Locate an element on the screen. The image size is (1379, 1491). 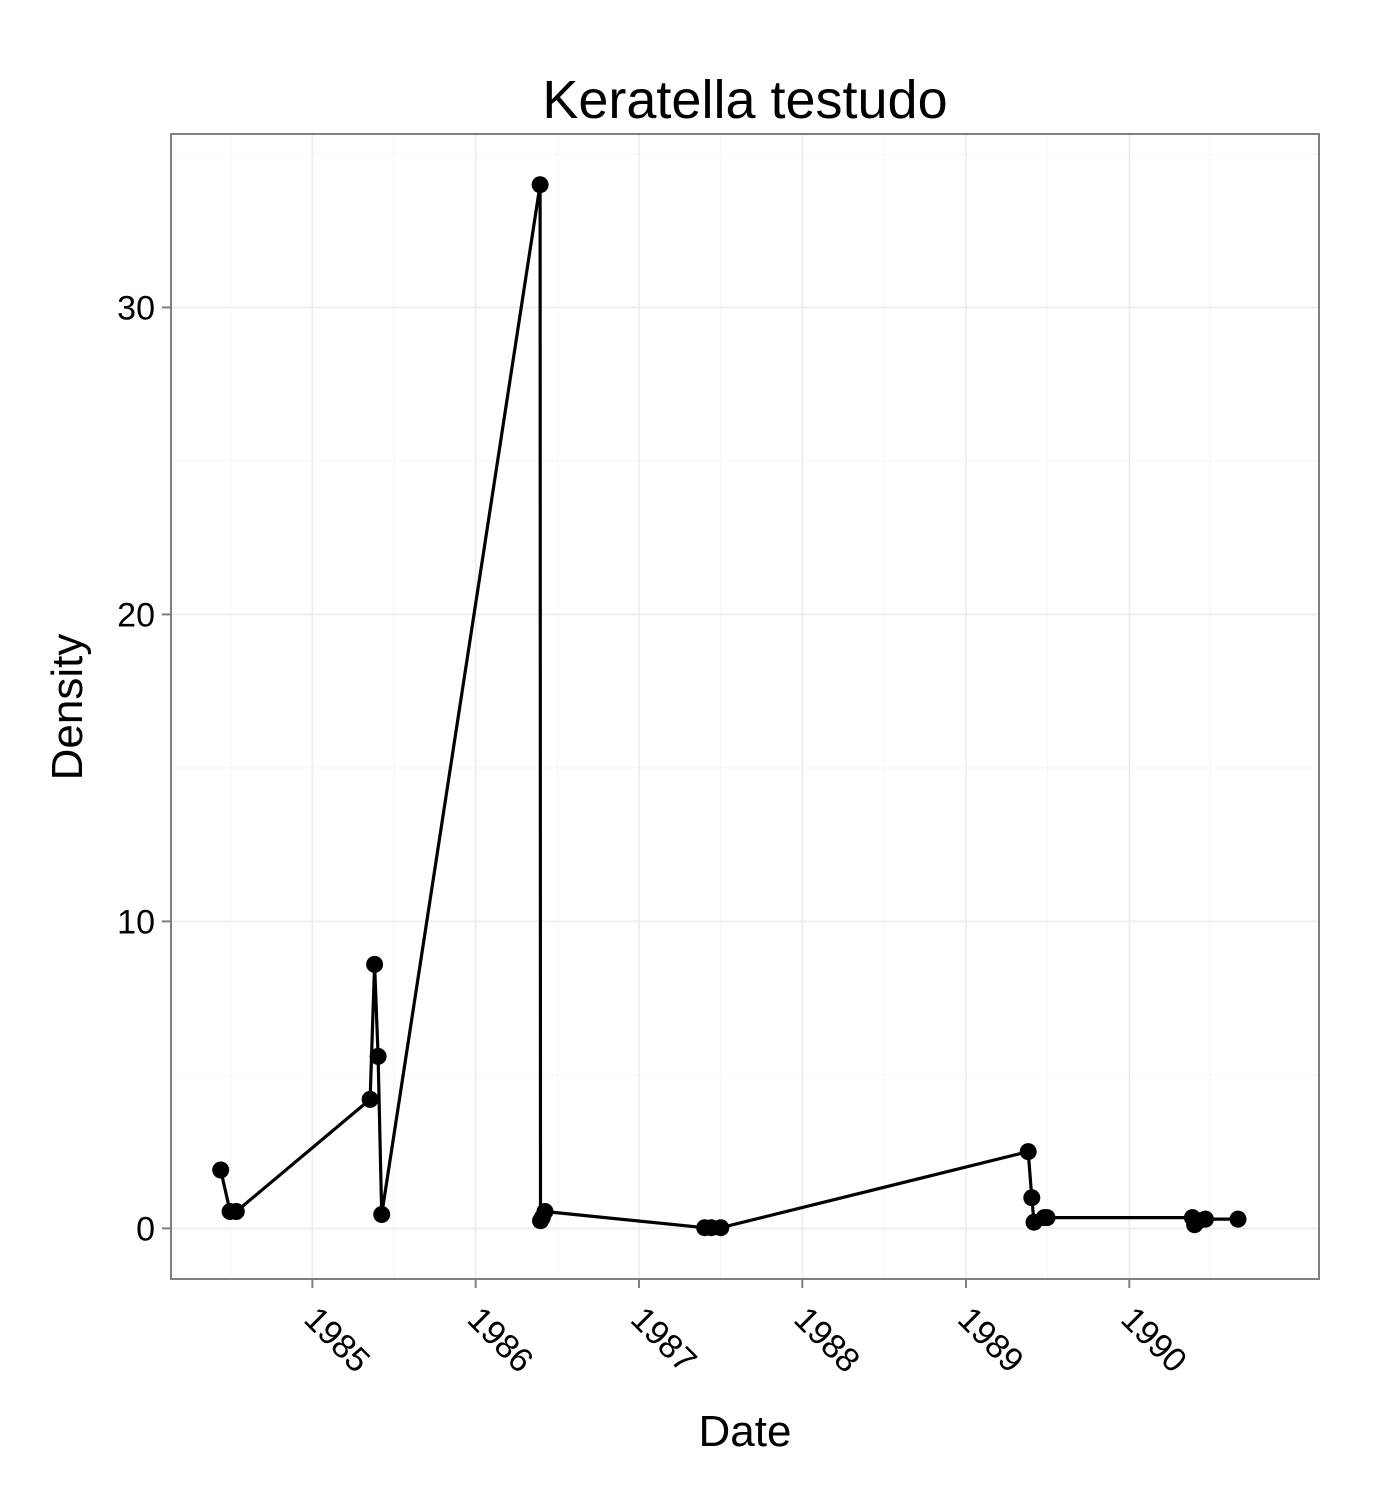
x-tick-label: 1988 is located at coordinates (827, 1340).